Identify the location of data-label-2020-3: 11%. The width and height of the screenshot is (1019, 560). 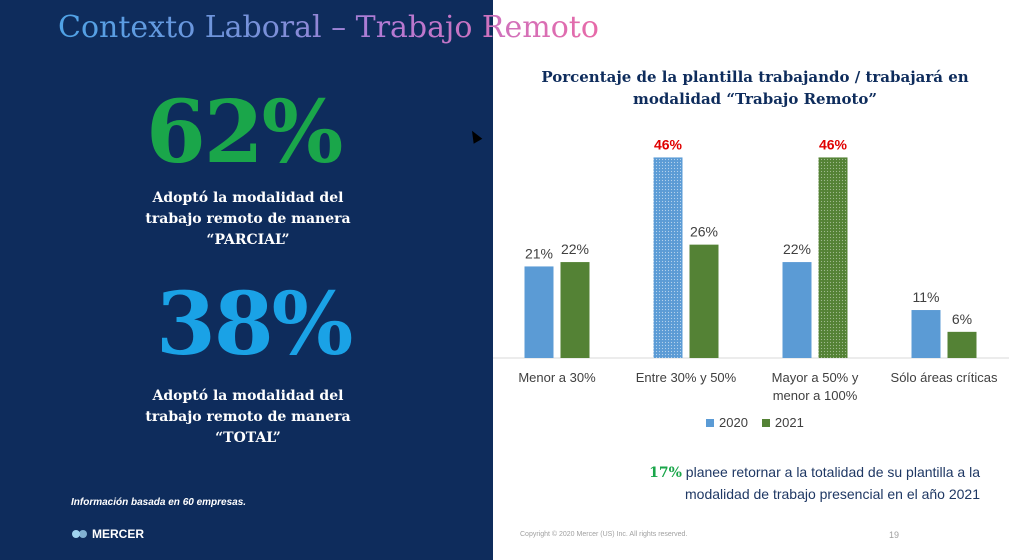
(926, 297).